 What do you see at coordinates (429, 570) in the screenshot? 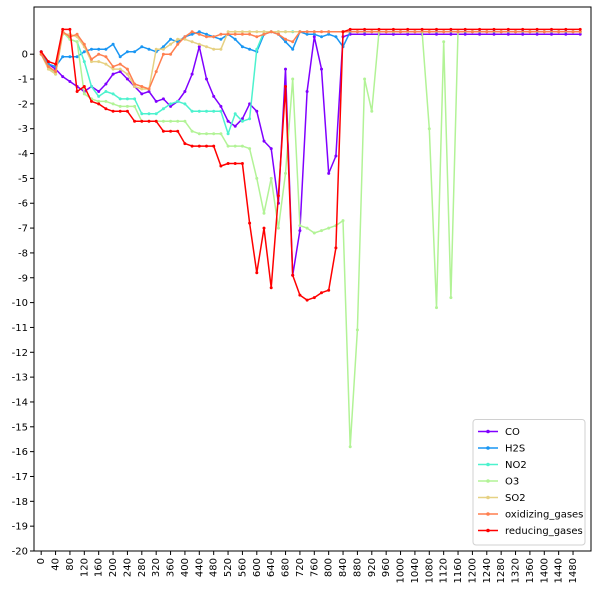
I see `x-tick-label: 1080` at bounding box center [429, 570].